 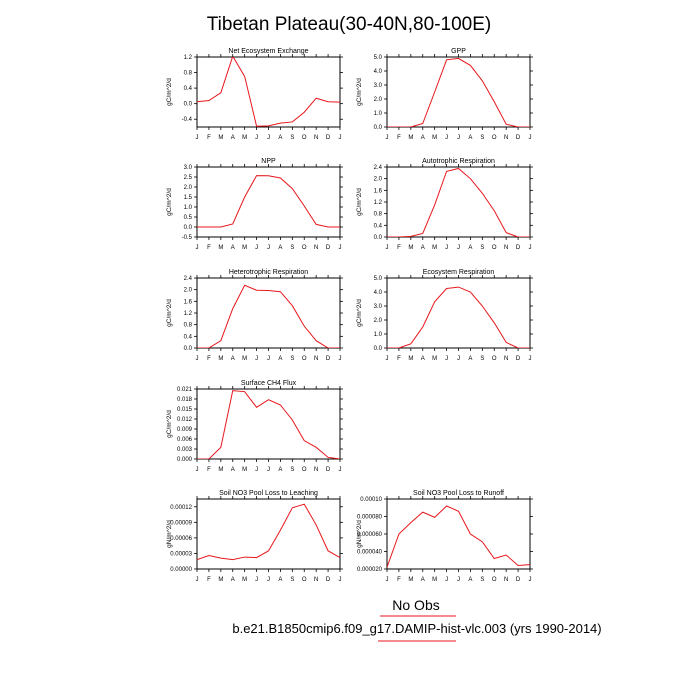 I want to click on y-tick-label: 0.000060, so click(x=370, y=535).